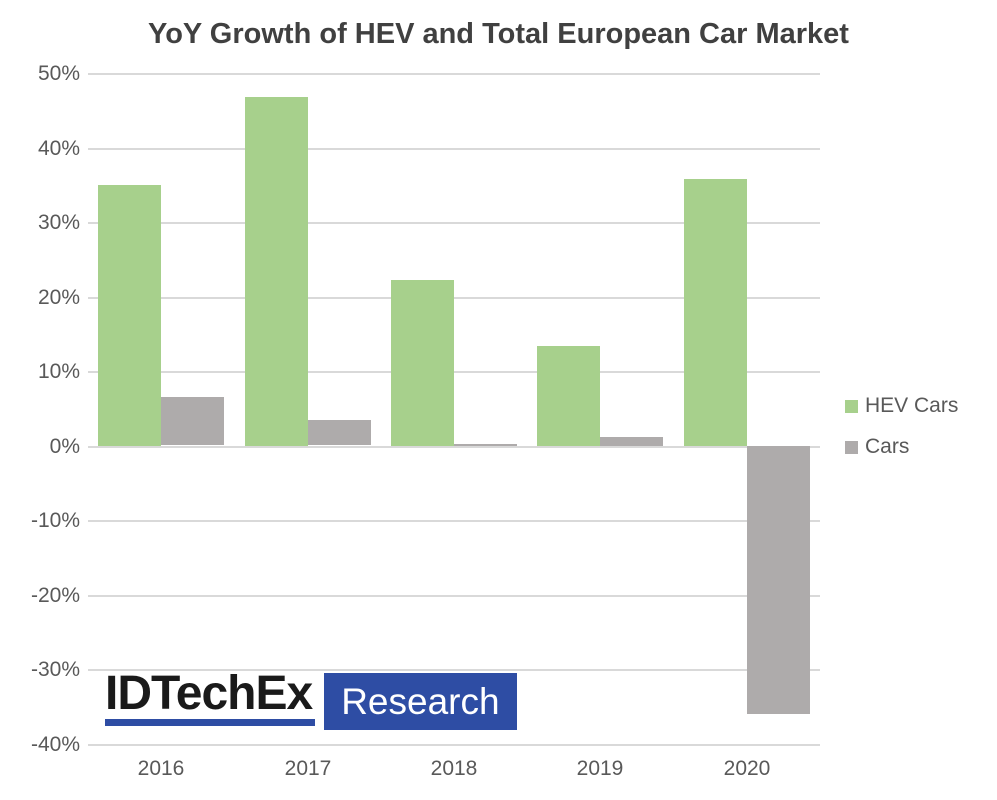  I want to click on y-tick-label: 10%, so click(58, 371).